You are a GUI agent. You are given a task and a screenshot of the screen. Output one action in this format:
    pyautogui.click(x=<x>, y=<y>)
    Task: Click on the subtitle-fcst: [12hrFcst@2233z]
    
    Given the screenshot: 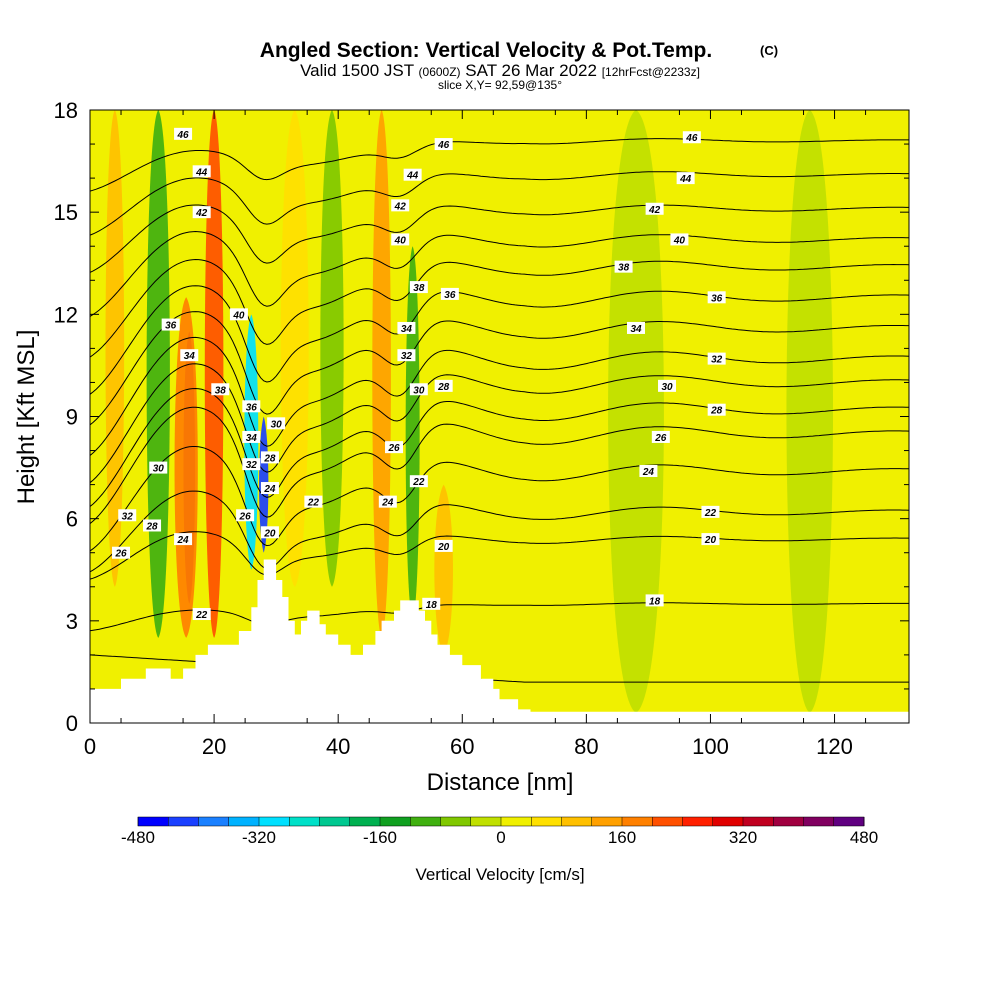 What is the action you would take?
    pyautogui.click(x=651, y=72)
    